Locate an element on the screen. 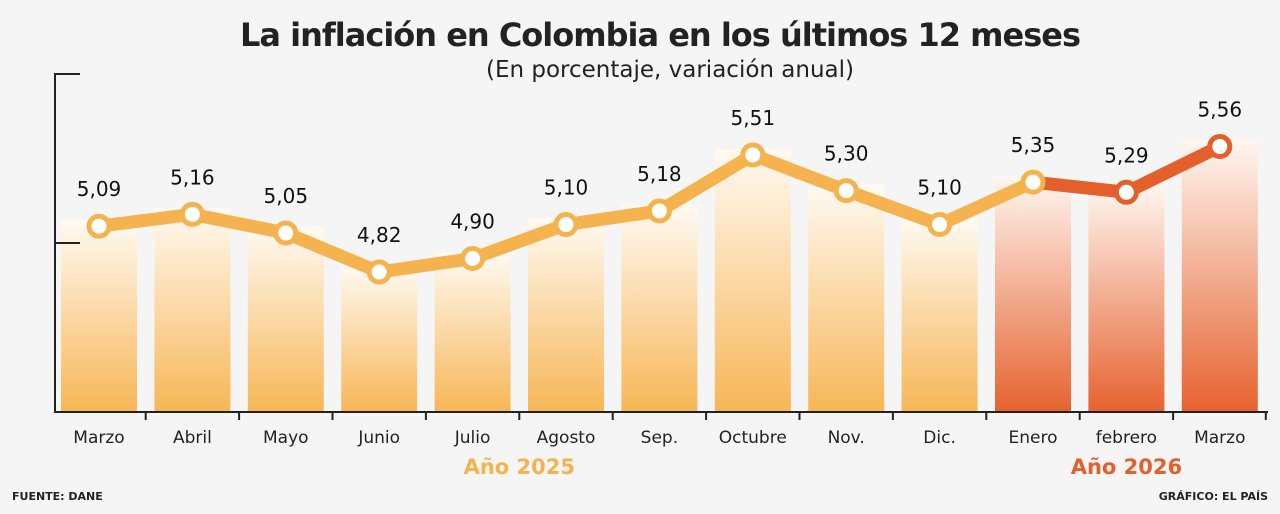 The width and height of the screenshot is (1280, 514). data-label: 5,29 is located at coordinates (1126, 155).